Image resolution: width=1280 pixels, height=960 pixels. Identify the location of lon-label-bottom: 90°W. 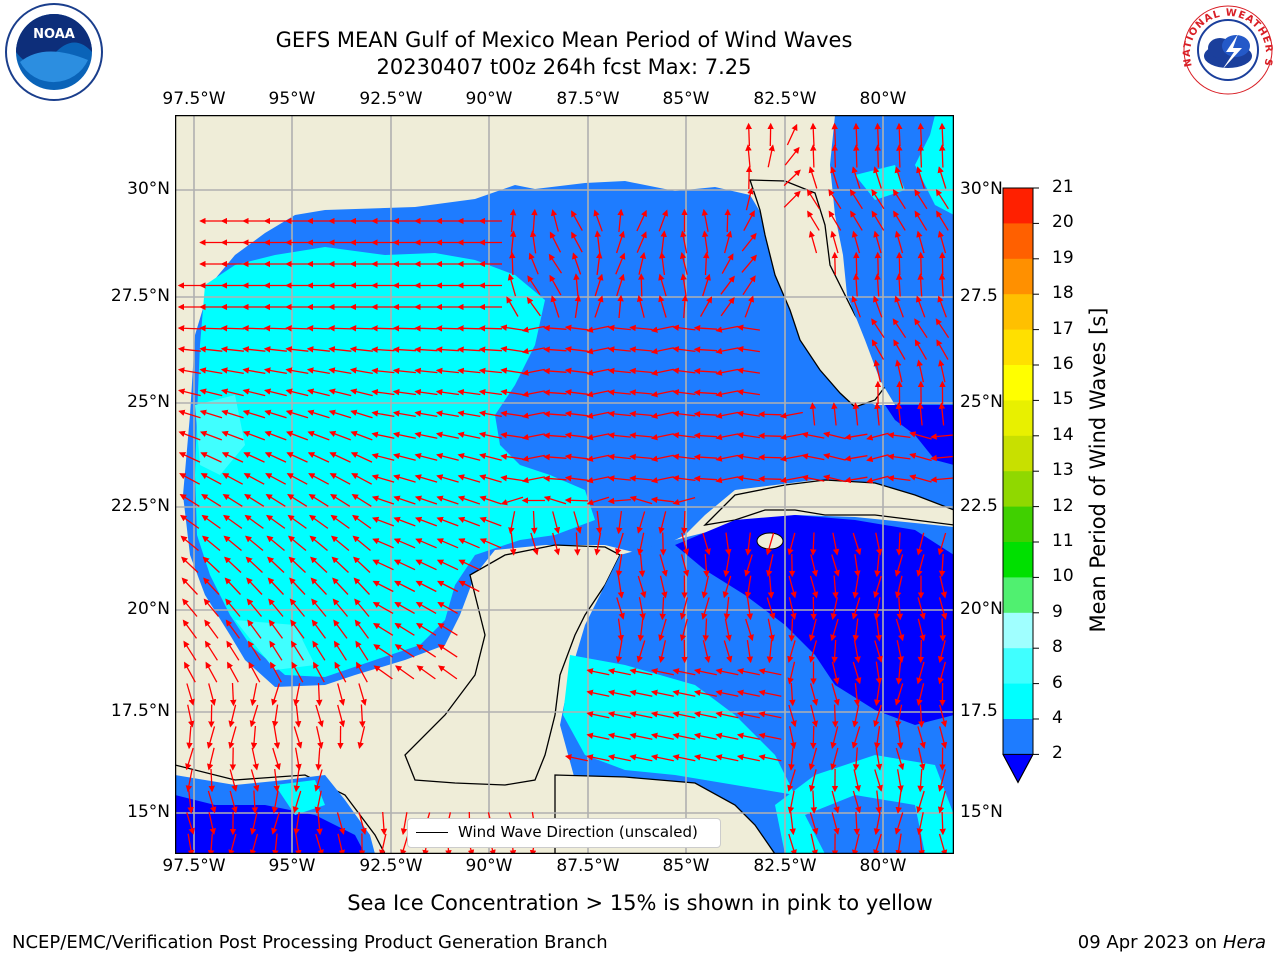
(489, 866).